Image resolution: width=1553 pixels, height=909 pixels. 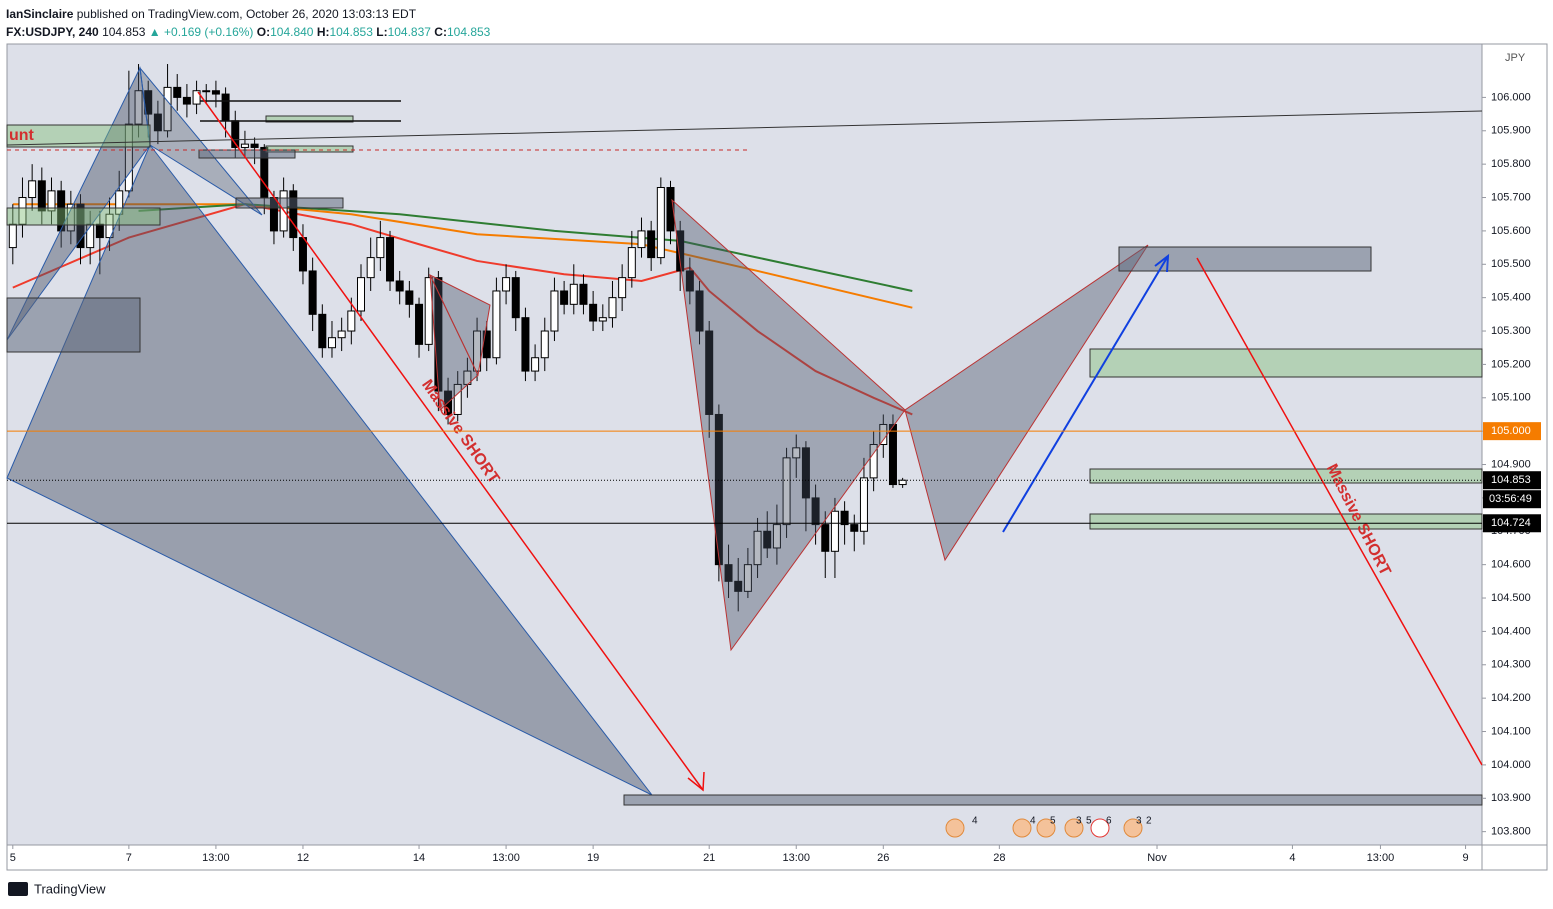 I want to click on countdown: 03:56:49, so click(x=1510, y=499).